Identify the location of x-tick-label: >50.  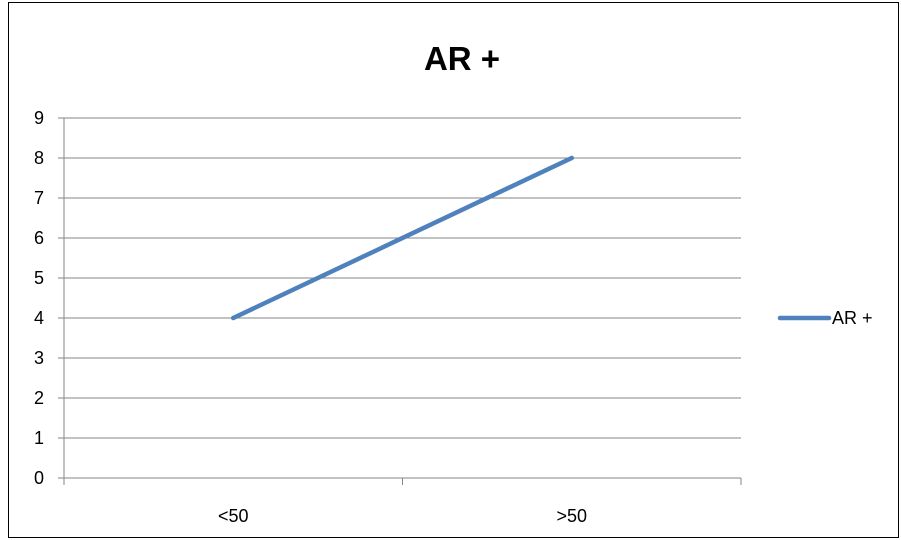
(571, 516).